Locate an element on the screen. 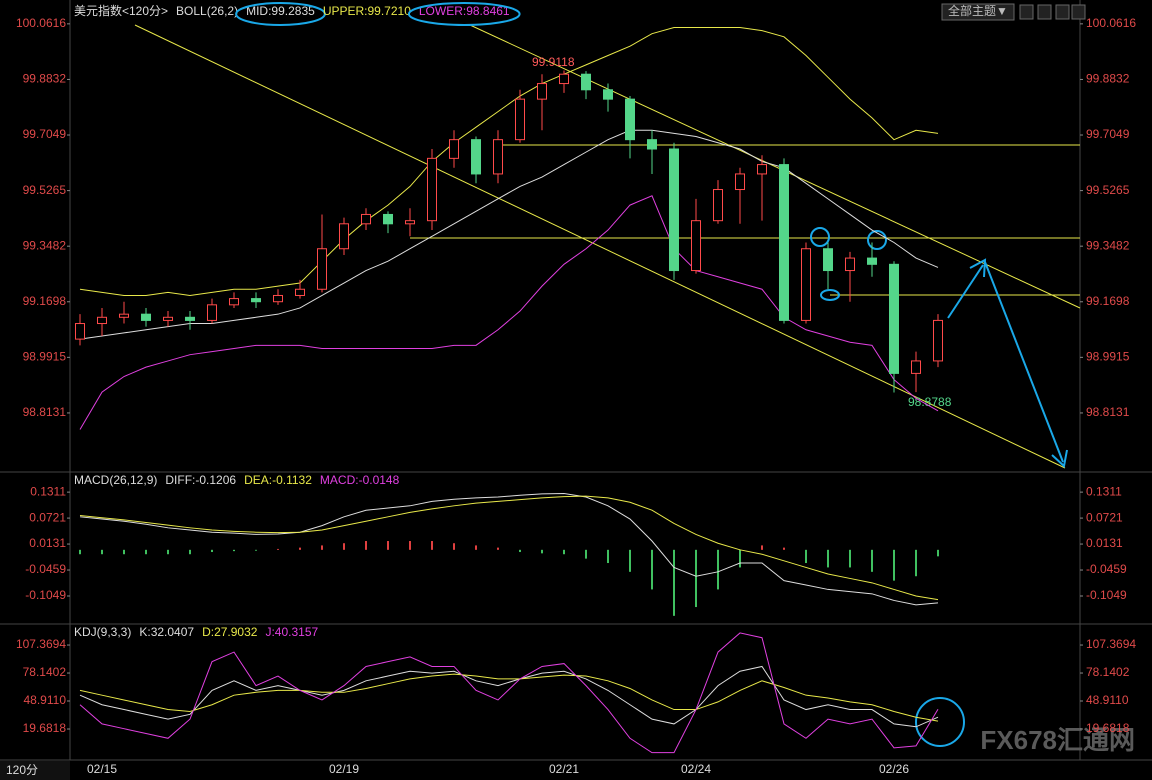 The image size is (1152, 780). indicator-line is located at coordinates (509, 697).